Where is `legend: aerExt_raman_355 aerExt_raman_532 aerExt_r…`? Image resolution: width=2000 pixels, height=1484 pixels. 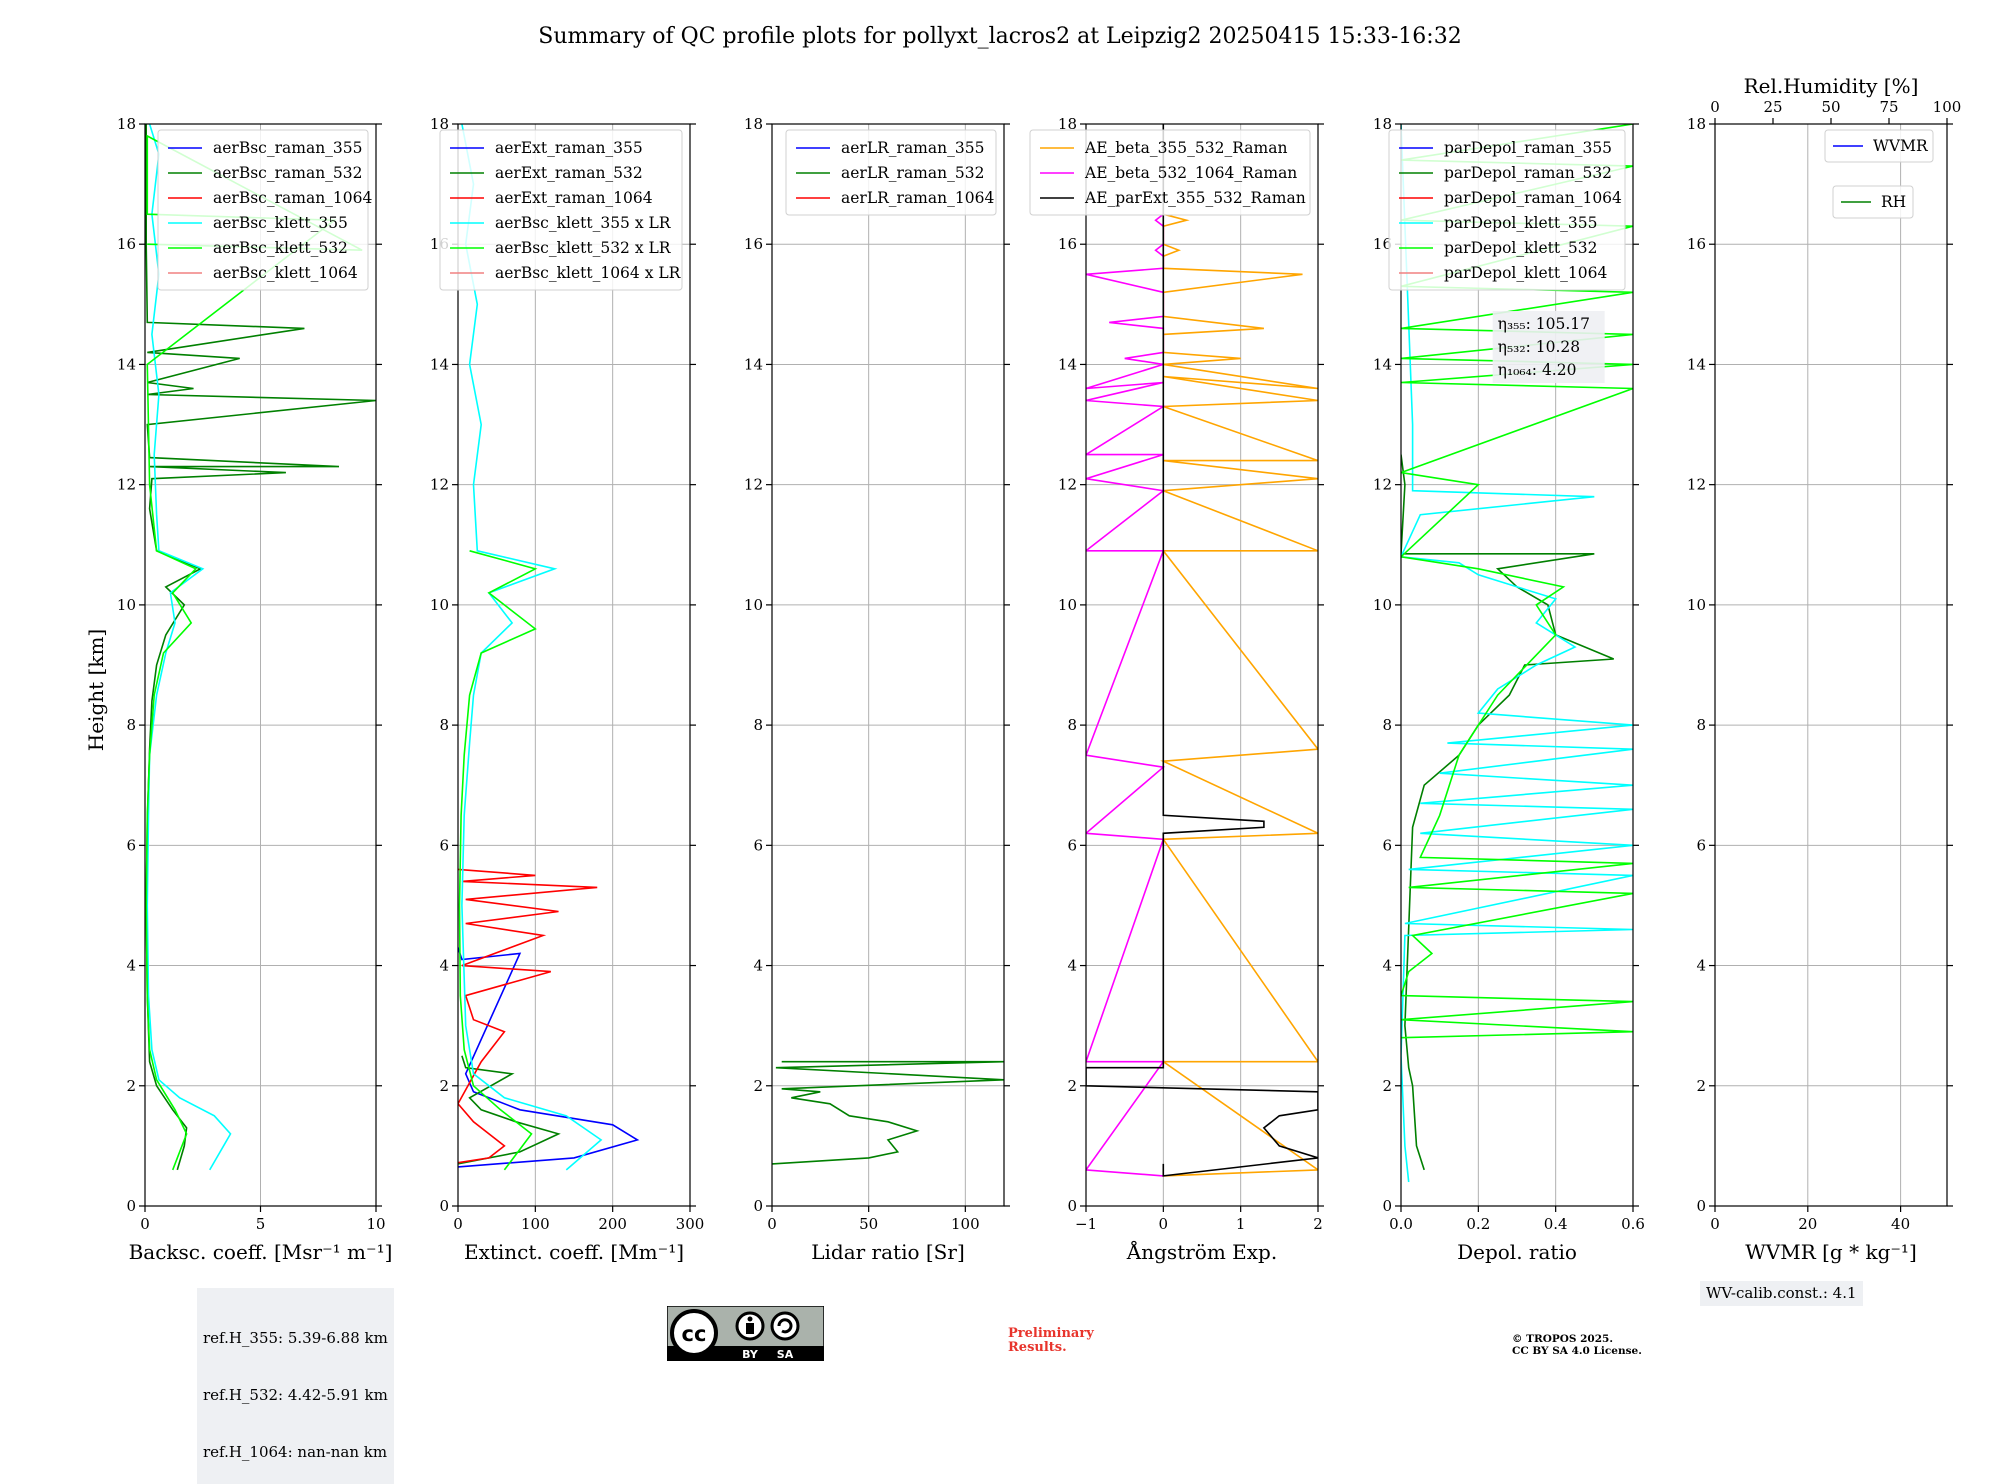 legend: aerExt_raman_355 aerExt_raman_532 aerExt_r… is located at coordinates (561, 210).